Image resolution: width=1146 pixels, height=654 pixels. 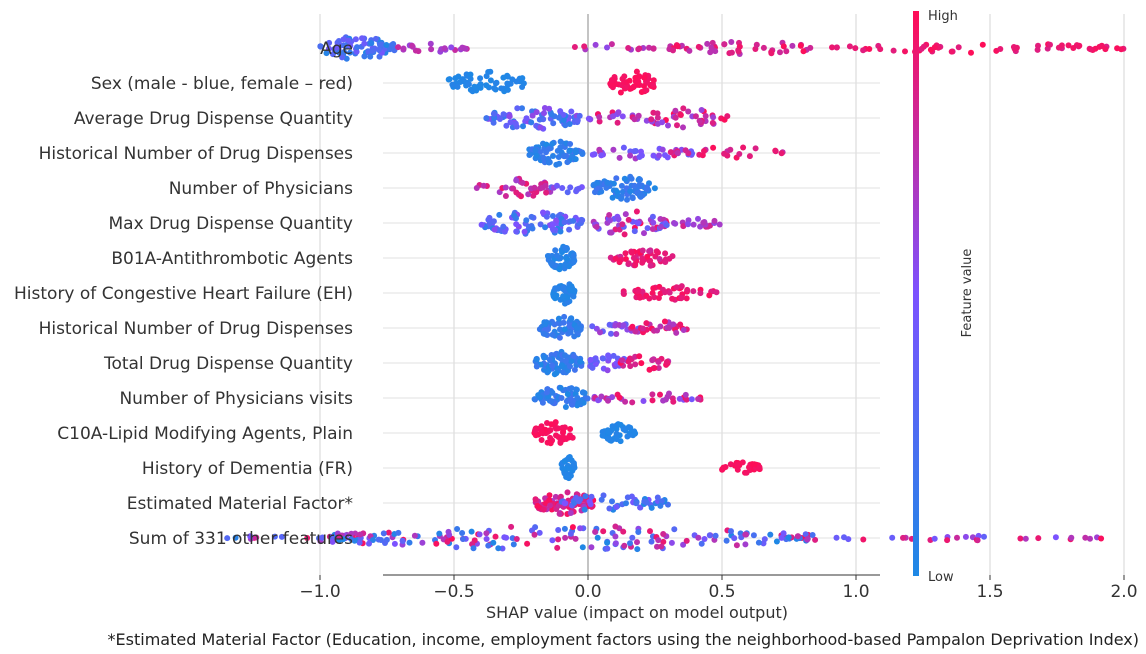 What do you see at coordinates (232, 259) in the screenshot?
I see `feature-label: B01A-Antithrombotic Agents` at bounding box center [232, 259].